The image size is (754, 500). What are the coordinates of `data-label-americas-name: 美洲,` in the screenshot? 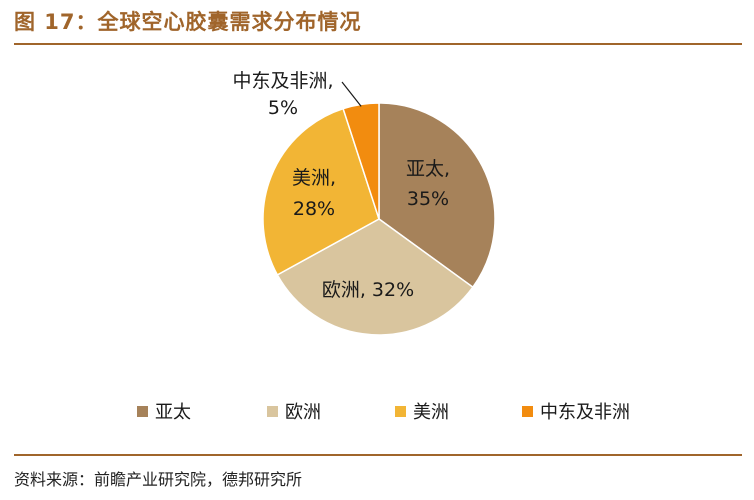 It's located at (314, 178).